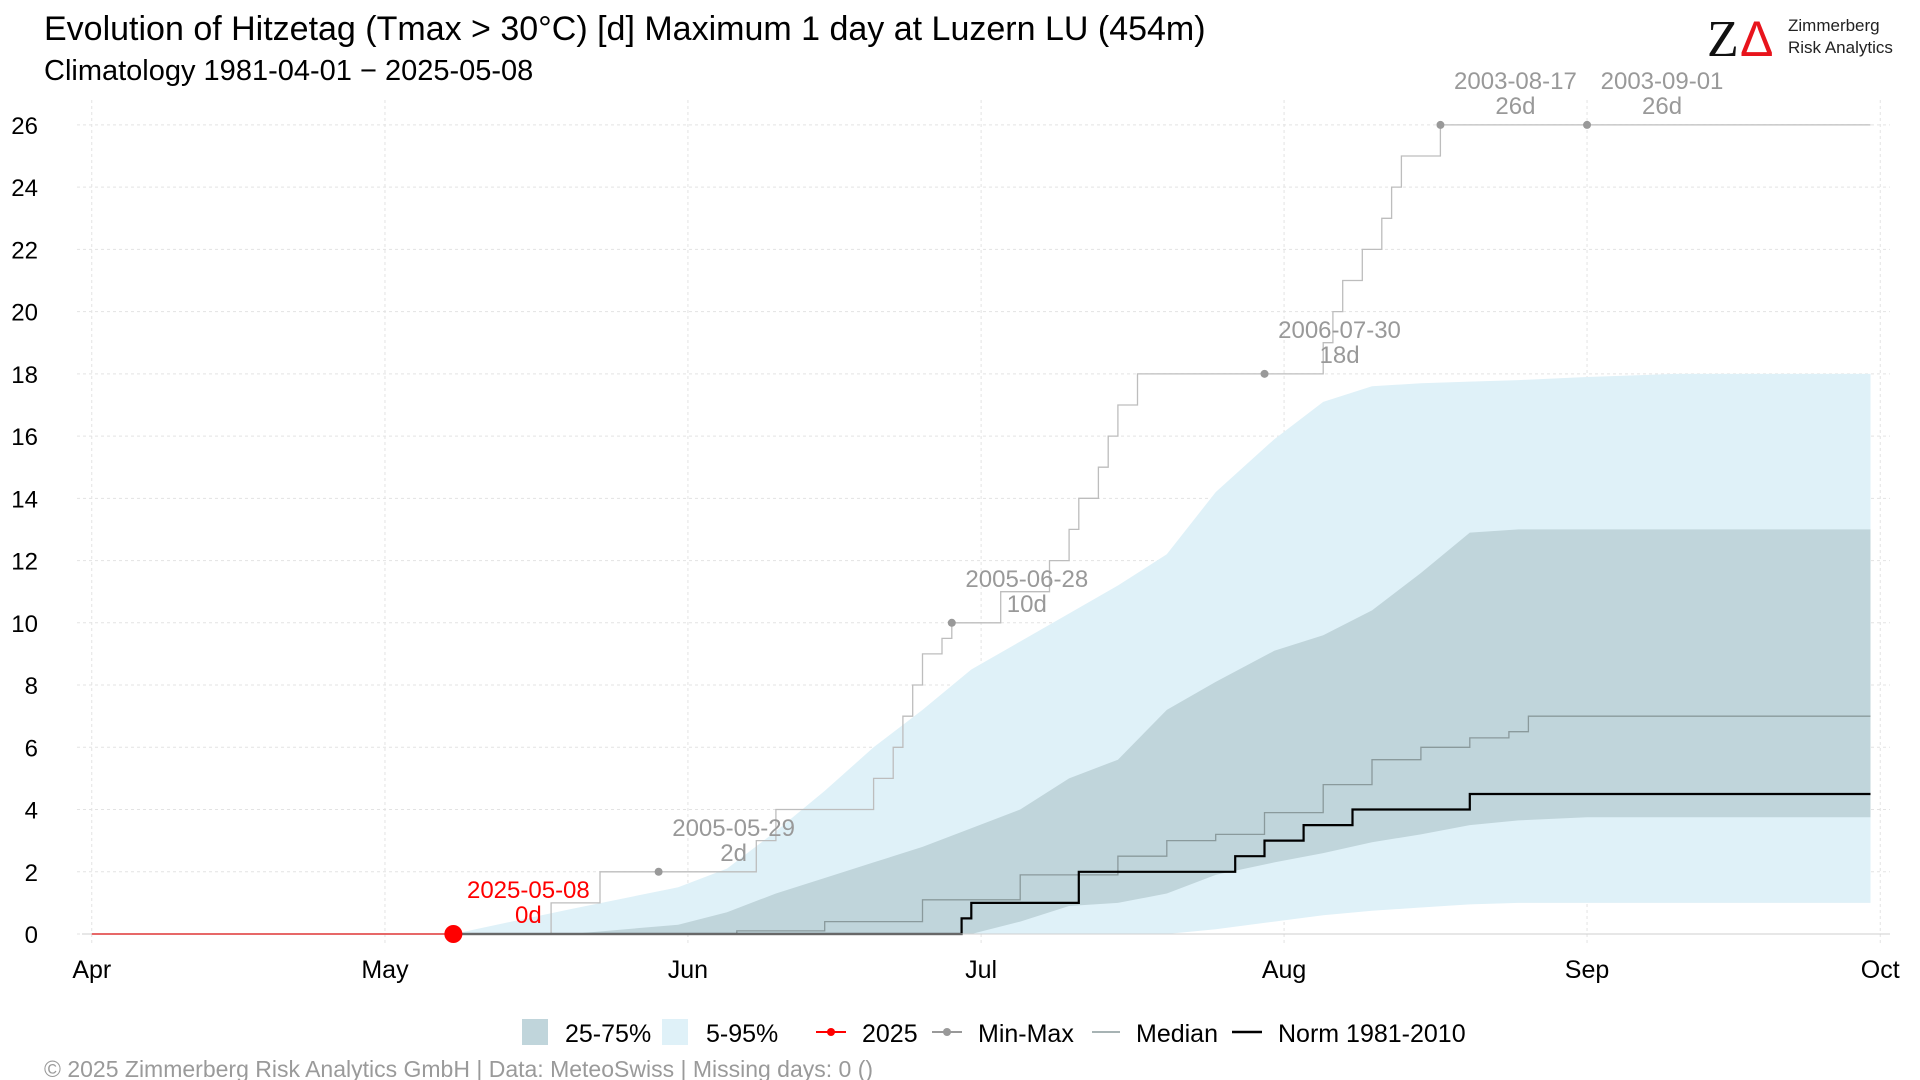  Describe the element at coordinates (31, 811) in the screenshot. I see `y-tick-label: 4` at that location.